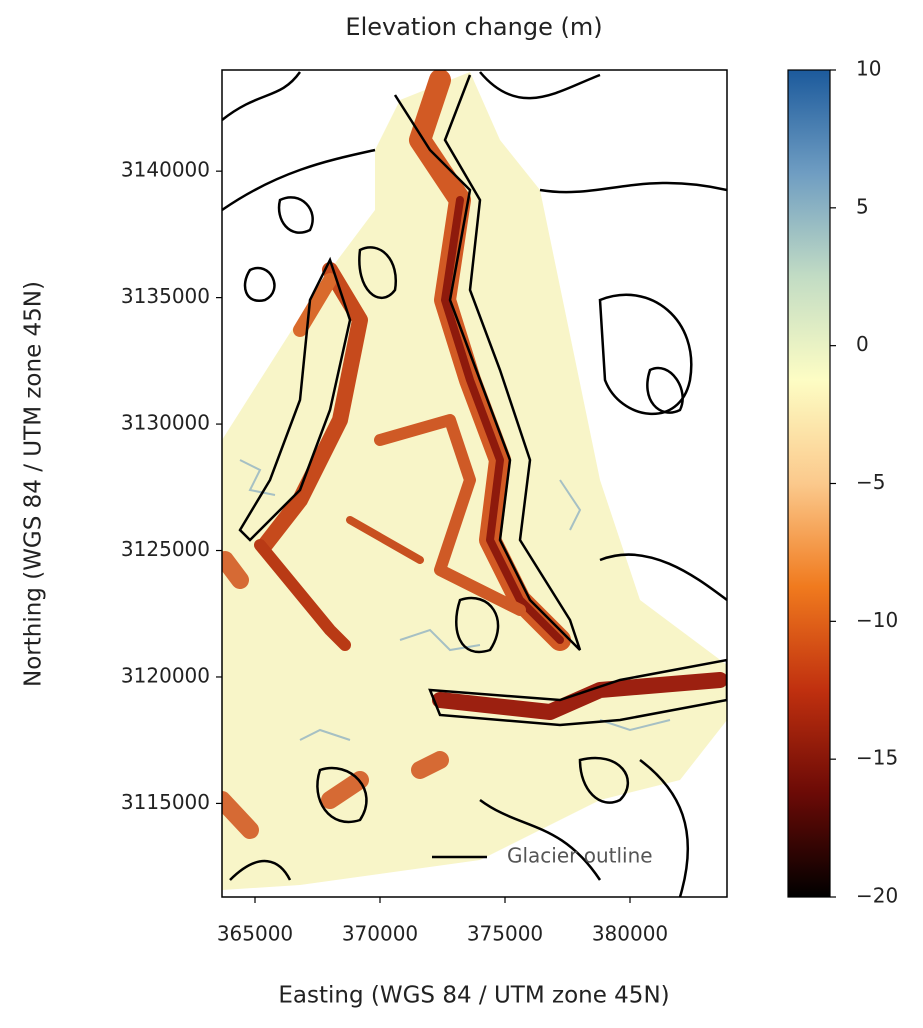 This screenshot has width=923, height=1028. Describe the element at coordinates (455, 600) in the screenshot. I see `noise` at that location.